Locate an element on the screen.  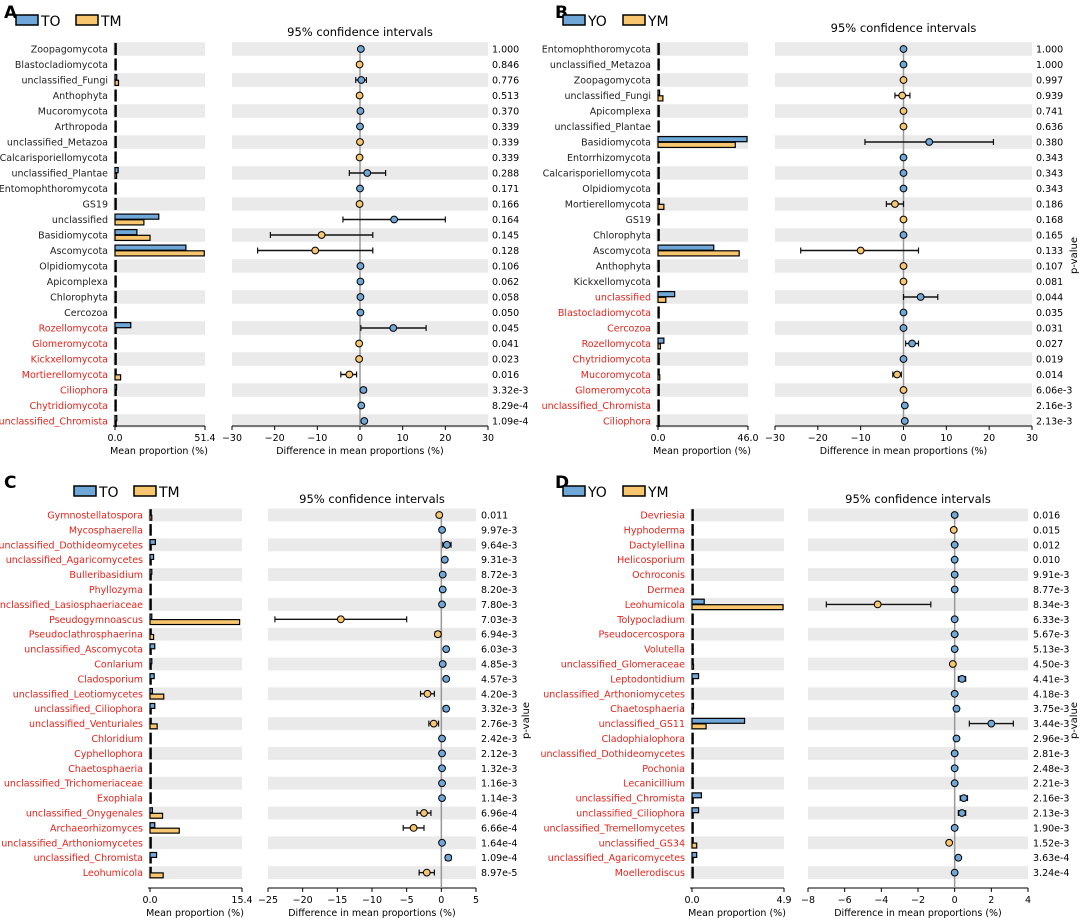
category-label: Dactylellina is located at coordinates (657, 545).